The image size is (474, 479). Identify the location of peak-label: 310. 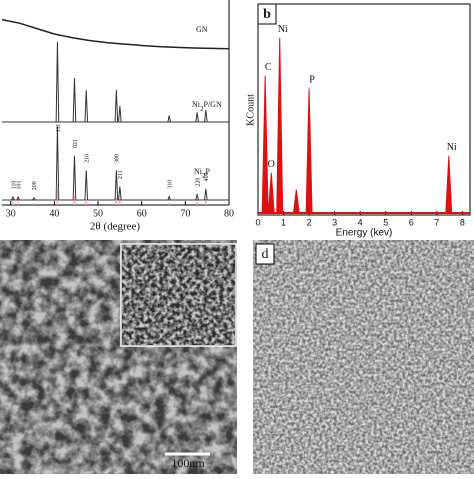
(171, 184).